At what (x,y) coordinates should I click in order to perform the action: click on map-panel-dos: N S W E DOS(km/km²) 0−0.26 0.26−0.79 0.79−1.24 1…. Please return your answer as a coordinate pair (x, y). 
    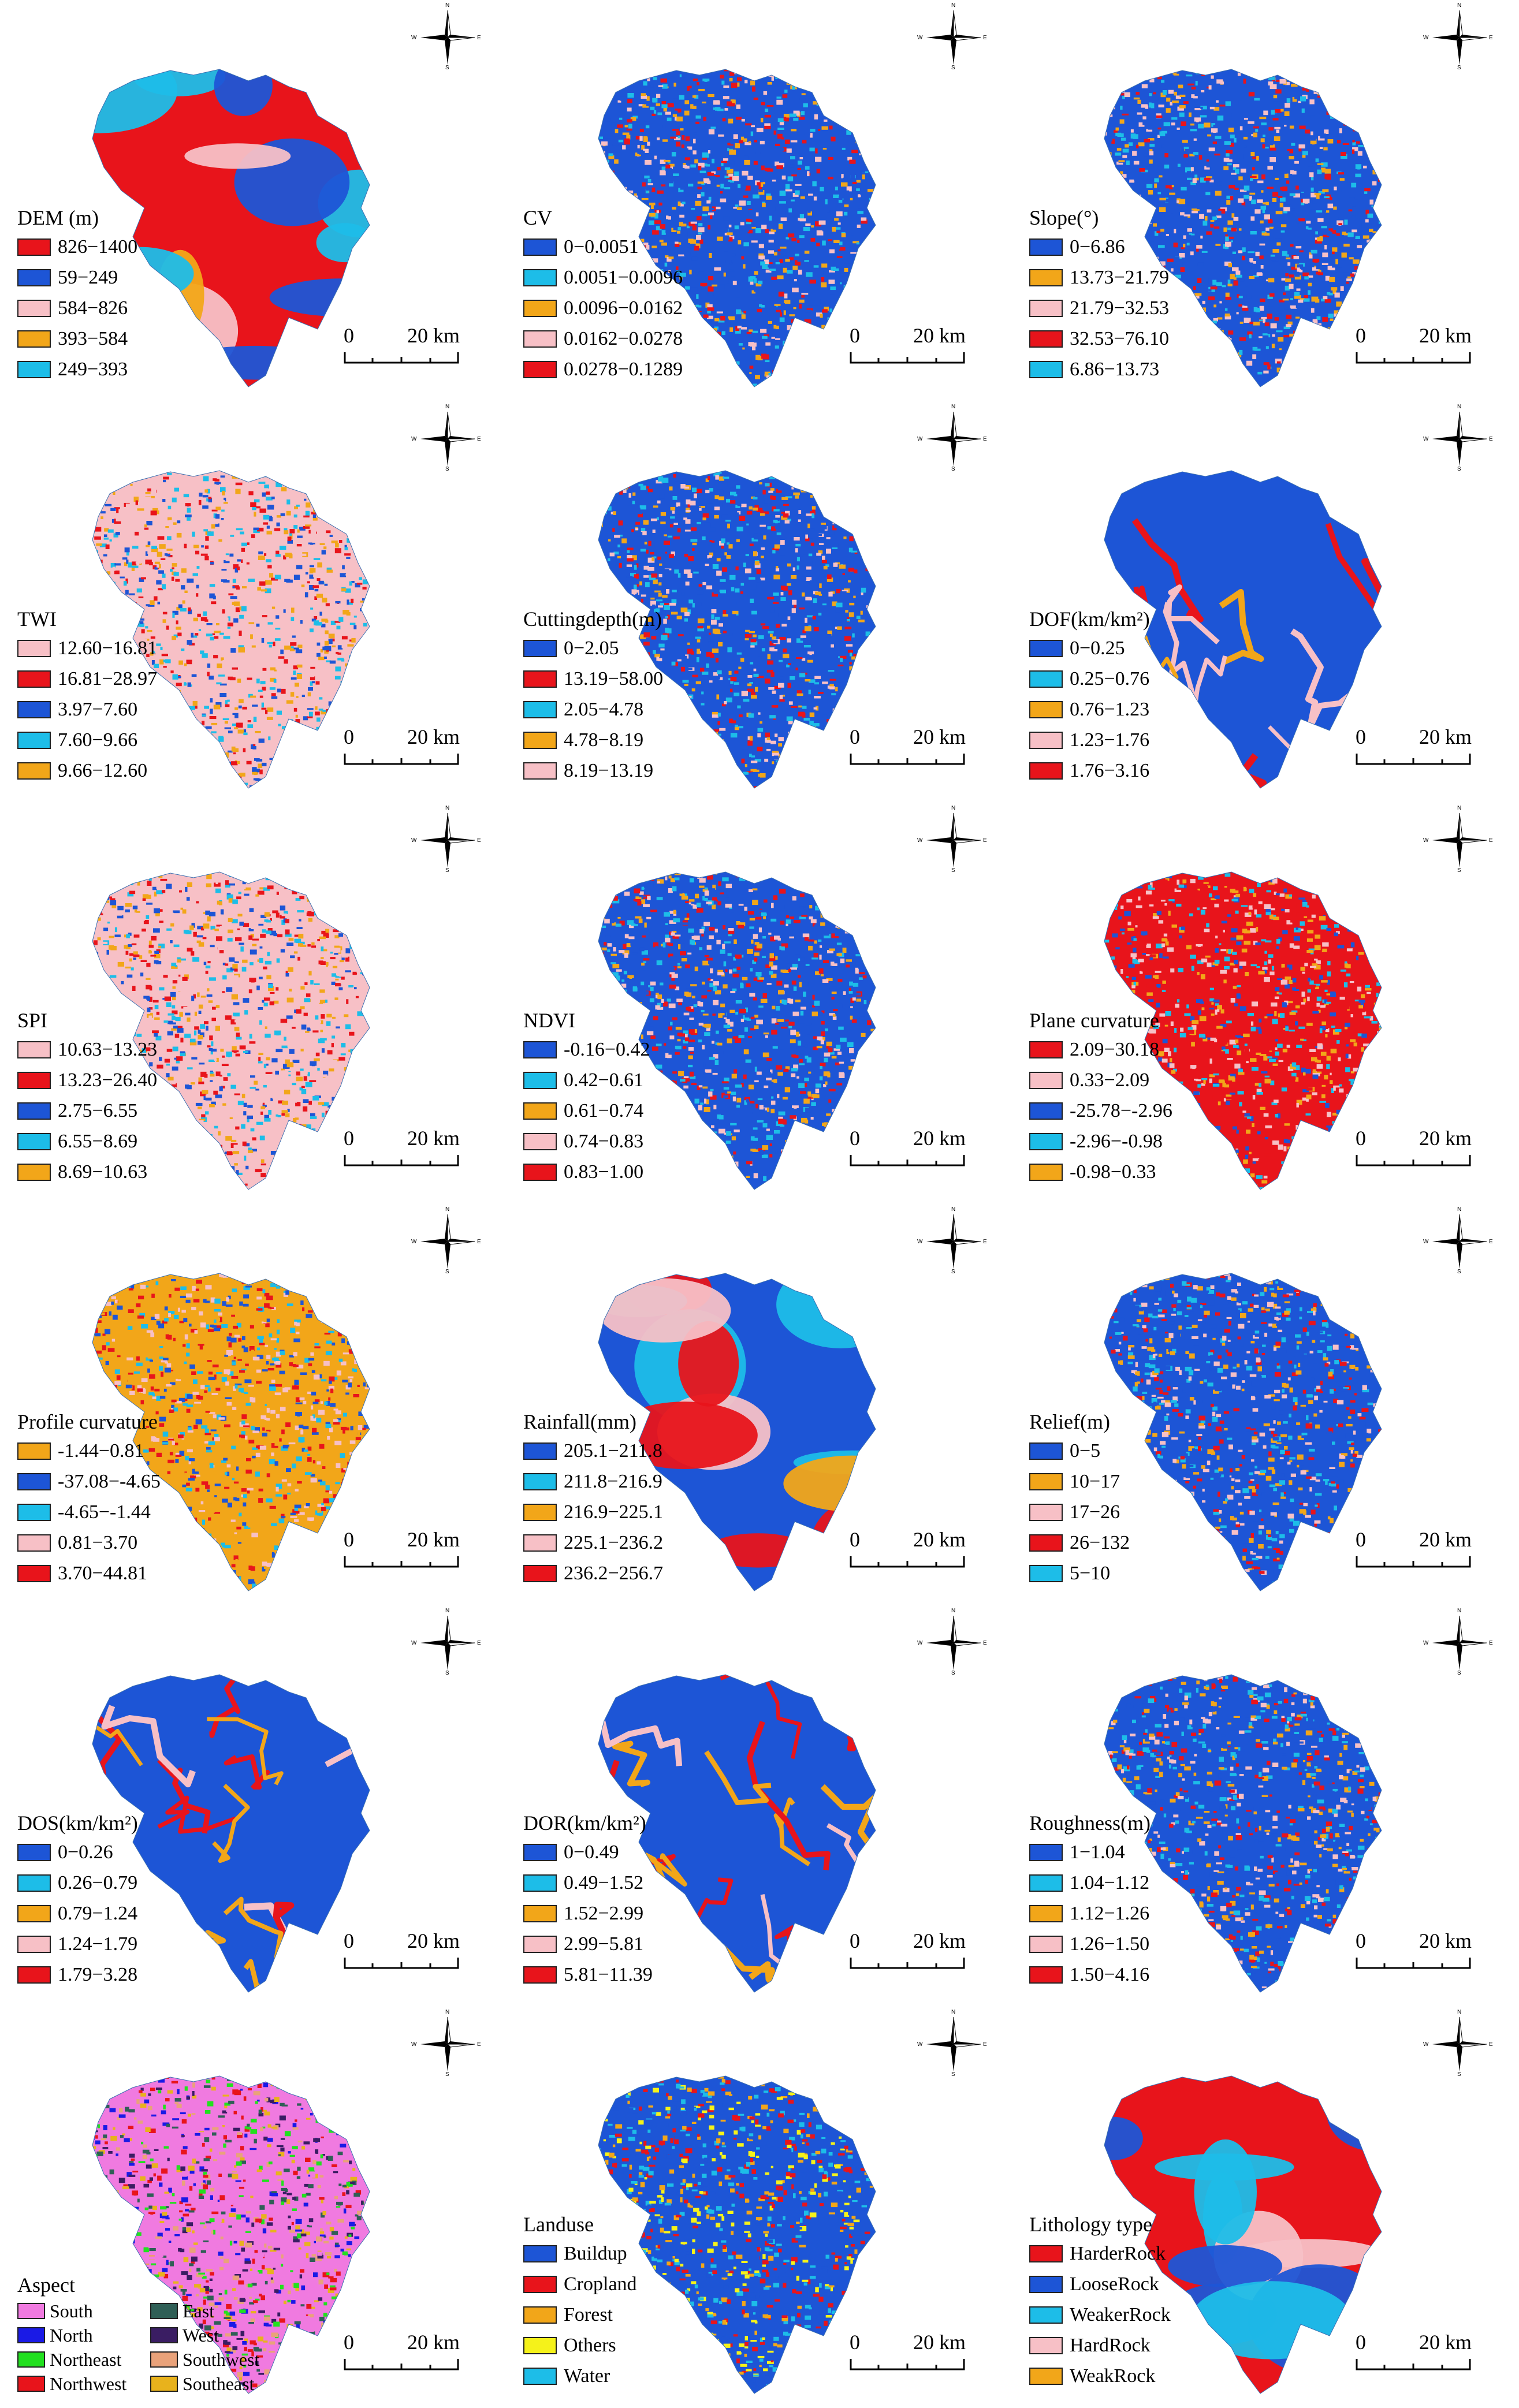
    Looking at the image, I should click on (253, 1806).